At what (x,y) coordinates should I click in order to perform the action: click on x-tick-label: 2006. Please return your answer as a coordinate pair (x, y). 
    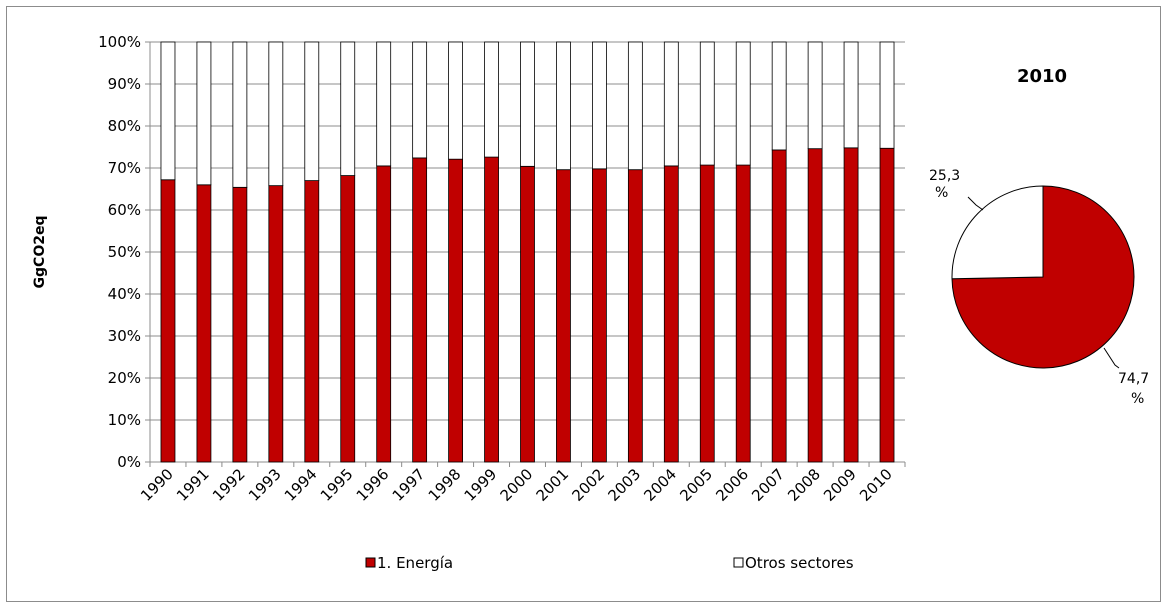
    Looking at the image, I should click on (732, 485).